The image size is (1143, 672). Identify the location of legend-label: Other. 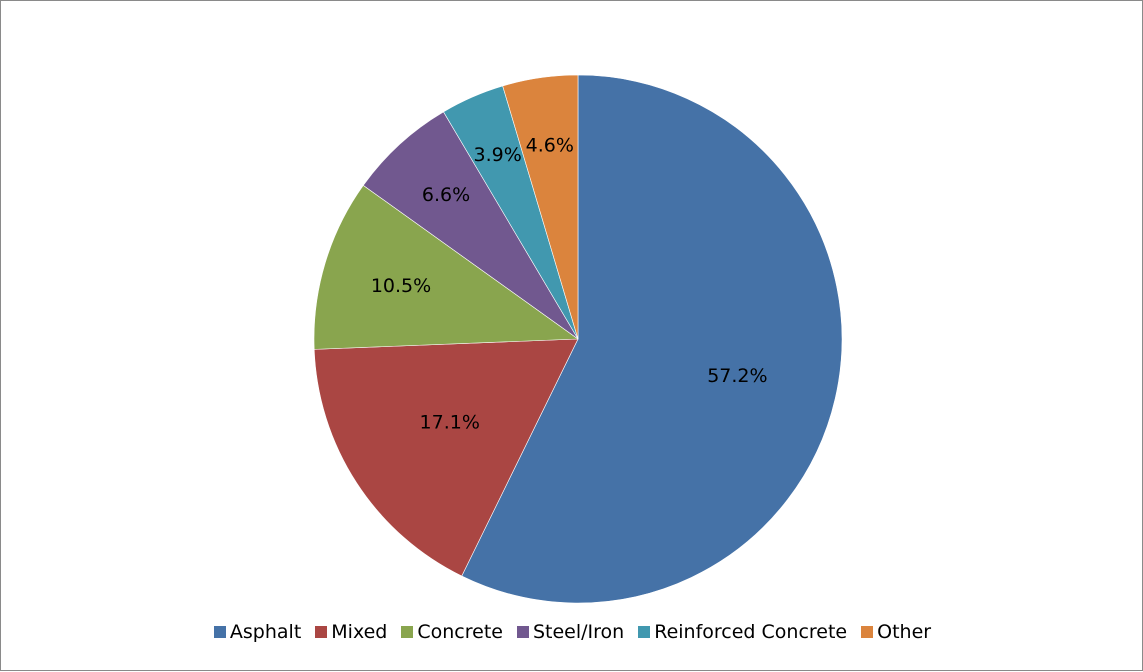
(904, 632).